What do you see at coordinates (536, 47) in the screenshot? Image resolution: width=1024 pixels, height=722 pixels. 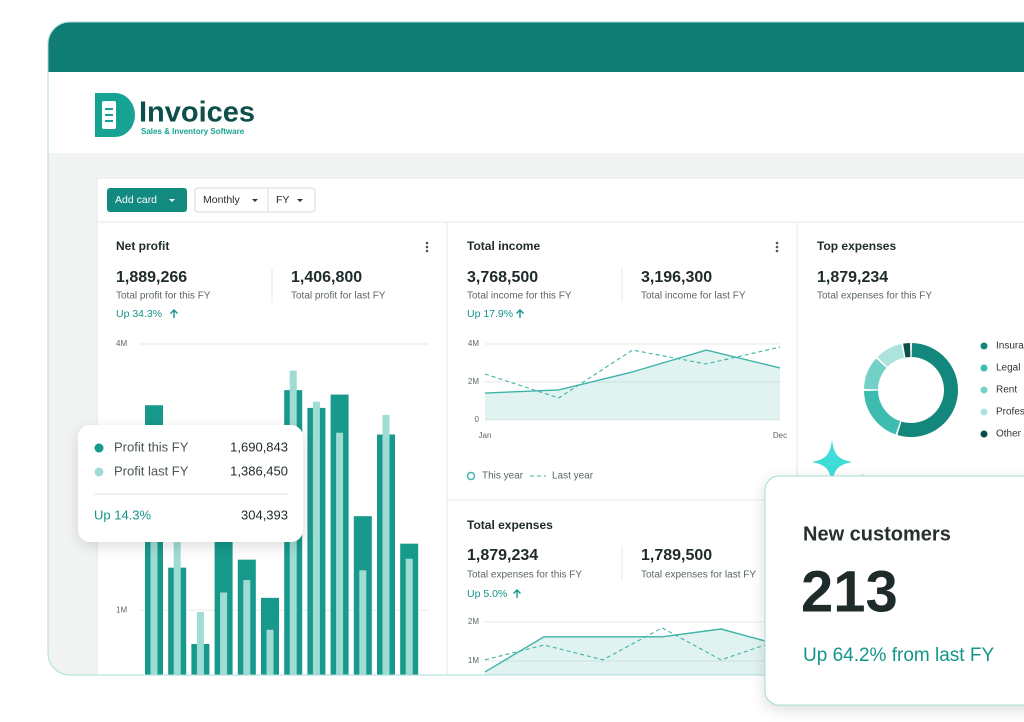 I see `title-bar` at bounding box center [536, 47].